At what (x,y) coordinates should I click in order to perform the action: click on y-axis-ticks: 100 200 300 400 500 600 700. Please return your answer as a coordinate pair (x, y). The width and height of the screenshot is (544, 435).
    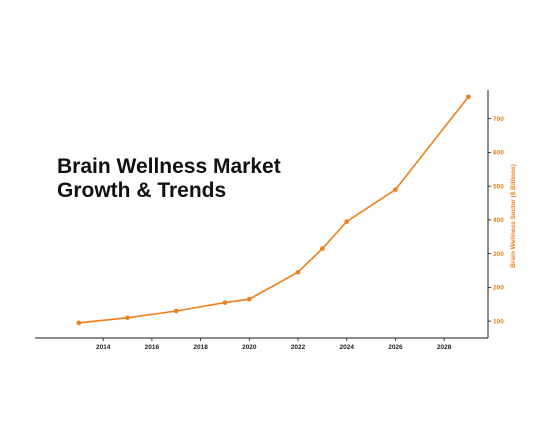
    Looking at the image, I should click on (496, 220).